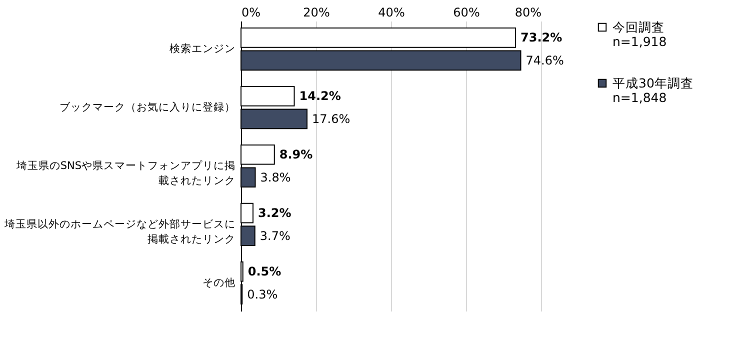 The height and width of the screenshot is (337, 740). I want to click on y-tick-label: 検索エンジン, so click(203, 49).